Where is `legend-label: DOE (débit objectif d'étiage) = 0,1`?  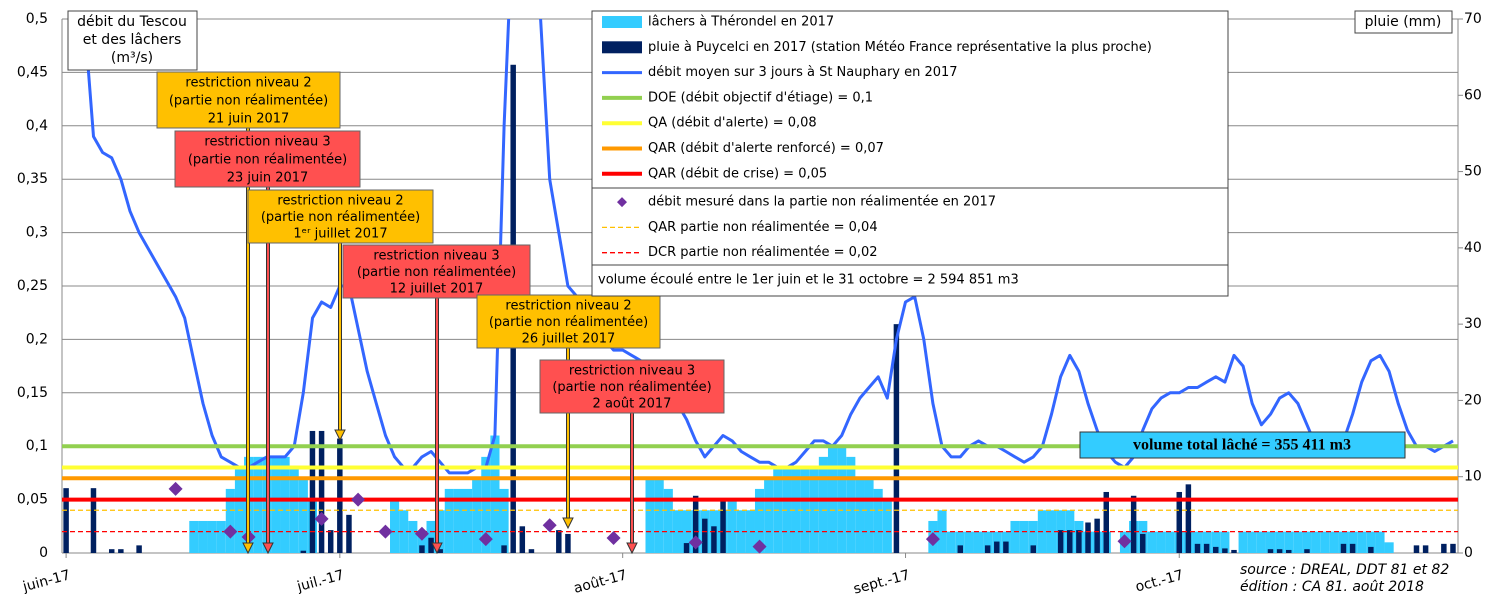 legend-label: DOE (débit objectif d'étiage) = 0,1 is located at coordinates (760, 97).